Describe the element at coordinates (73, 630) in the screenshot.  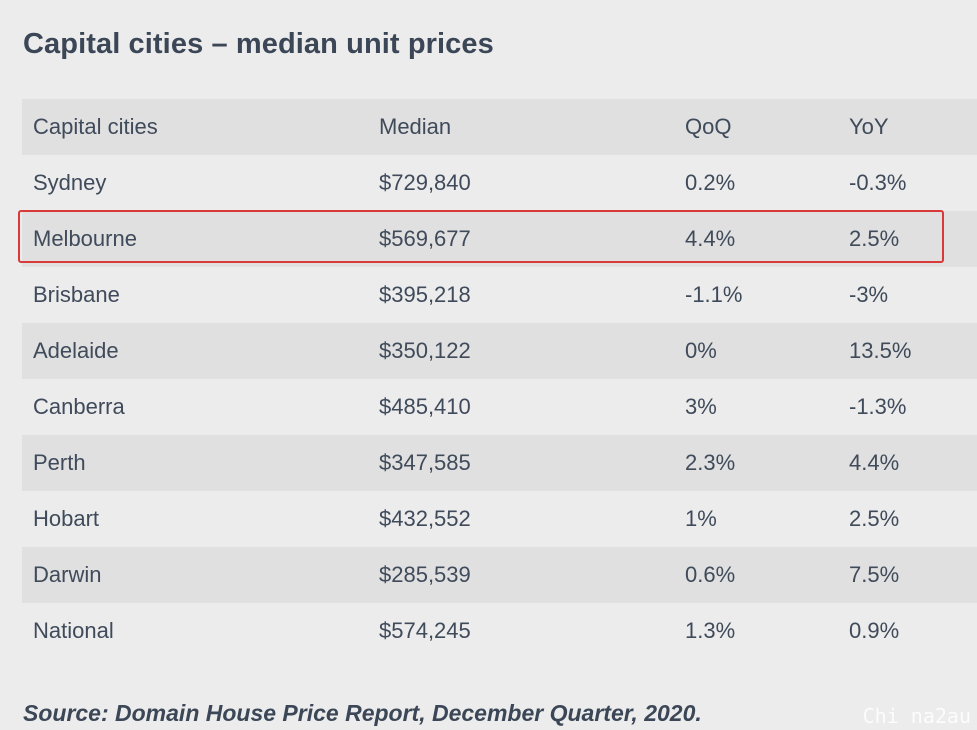
I see `city-cell: National` at that location.